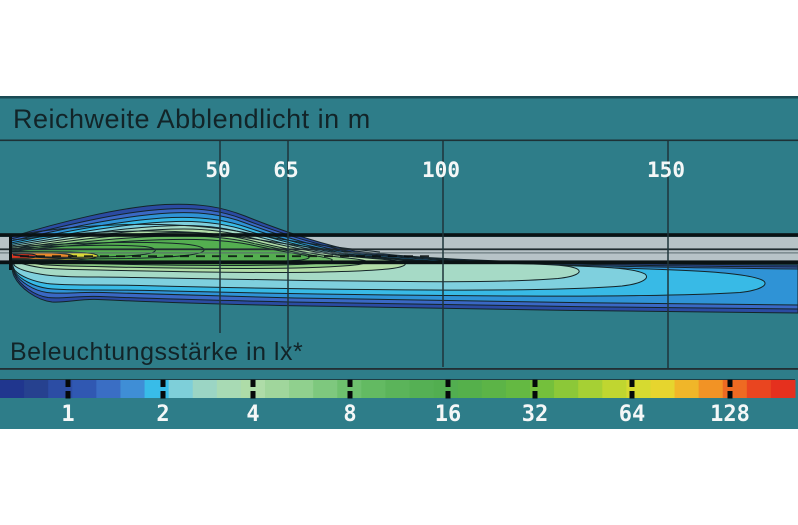 The width and height of the screenshot is (798, 525). Describe the element at coordinates (399, 235) in the screenshot. I see `road-edge-top` at that location.